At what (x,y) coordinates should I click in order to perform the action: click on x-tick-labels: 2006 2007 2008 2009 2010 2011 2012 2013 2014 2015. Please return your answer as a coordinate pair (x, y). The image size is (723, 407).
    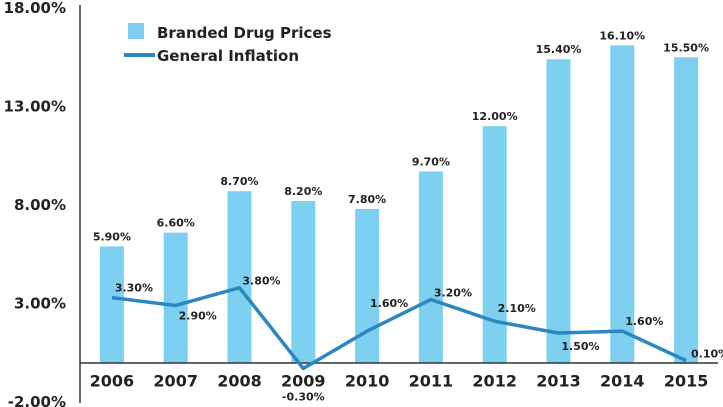
    Looking at the image, I should click on (399, 381).